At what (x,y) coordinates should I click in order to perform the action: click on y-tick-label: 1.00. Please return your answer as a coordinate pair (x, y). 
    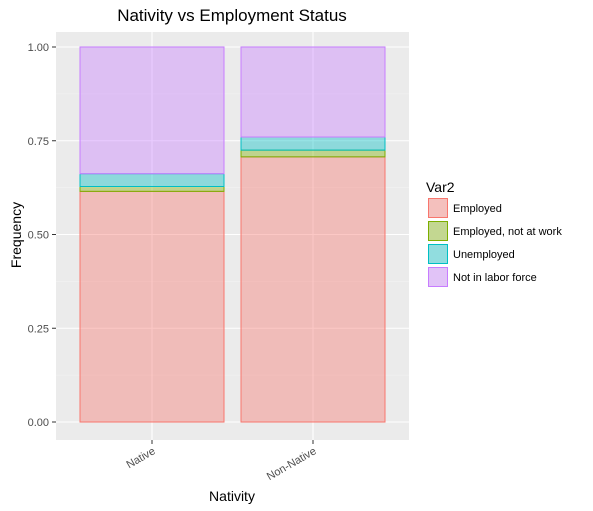
    Looking at the image, I should click on (38, 48).